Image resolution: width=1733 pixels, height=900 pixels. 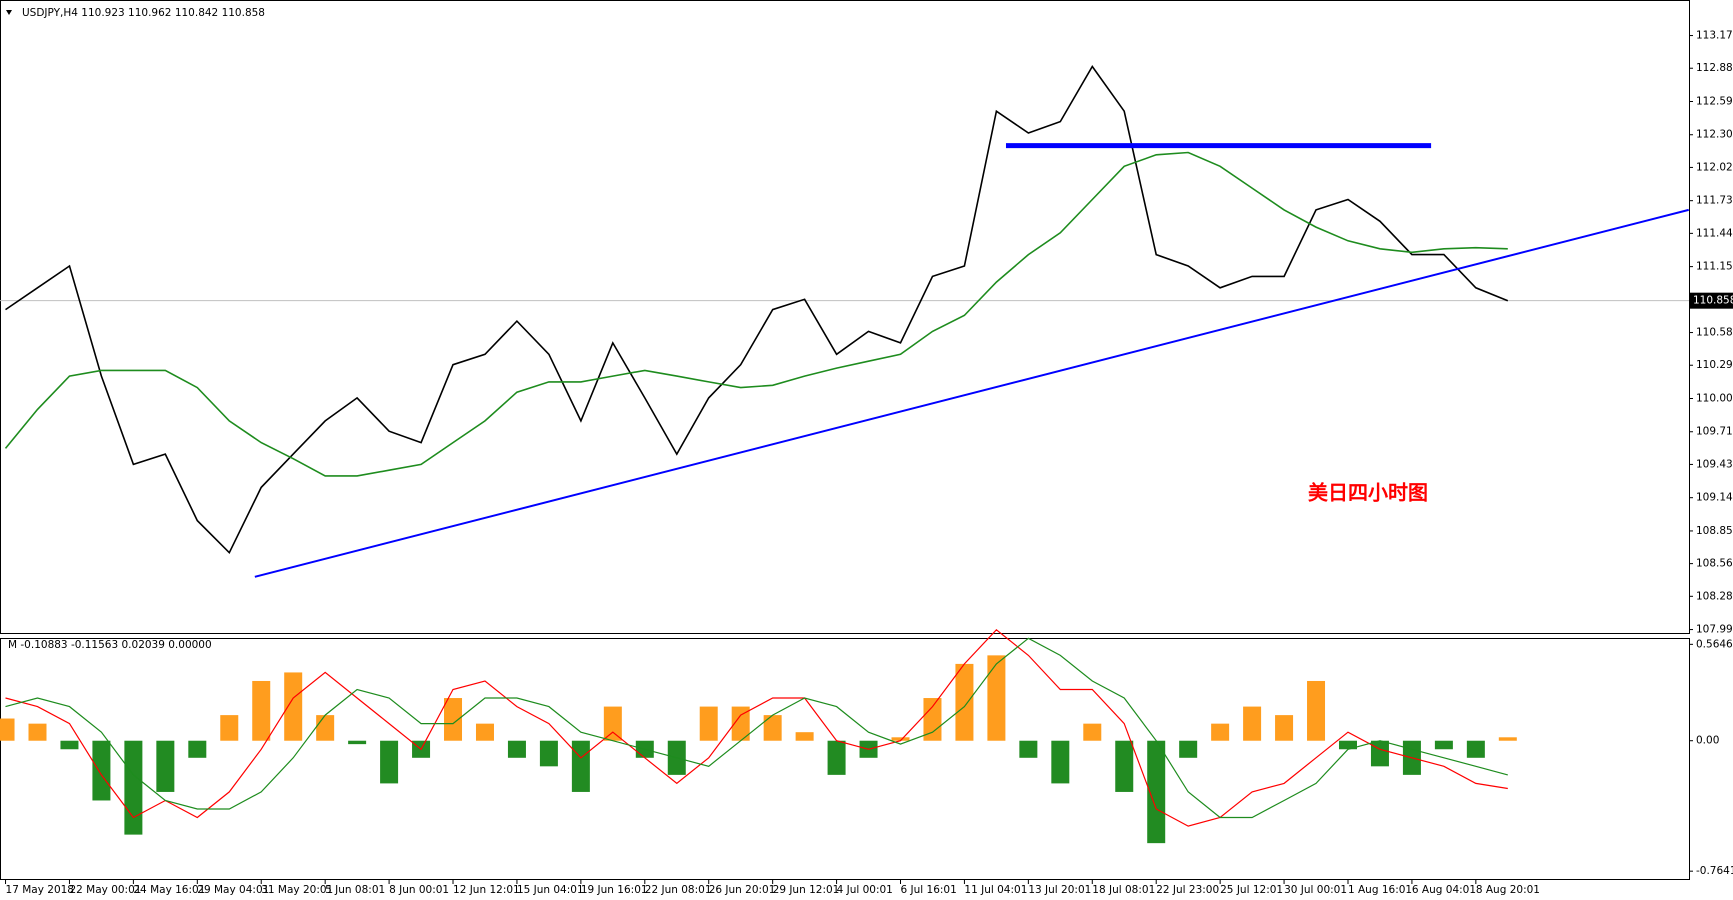 What do you see at coordinates (110, 645) in the screenshot?
I see `macd-title: M -0.10883 -0.11563 0.02039 0.00000` at bounding box center [110, 645].